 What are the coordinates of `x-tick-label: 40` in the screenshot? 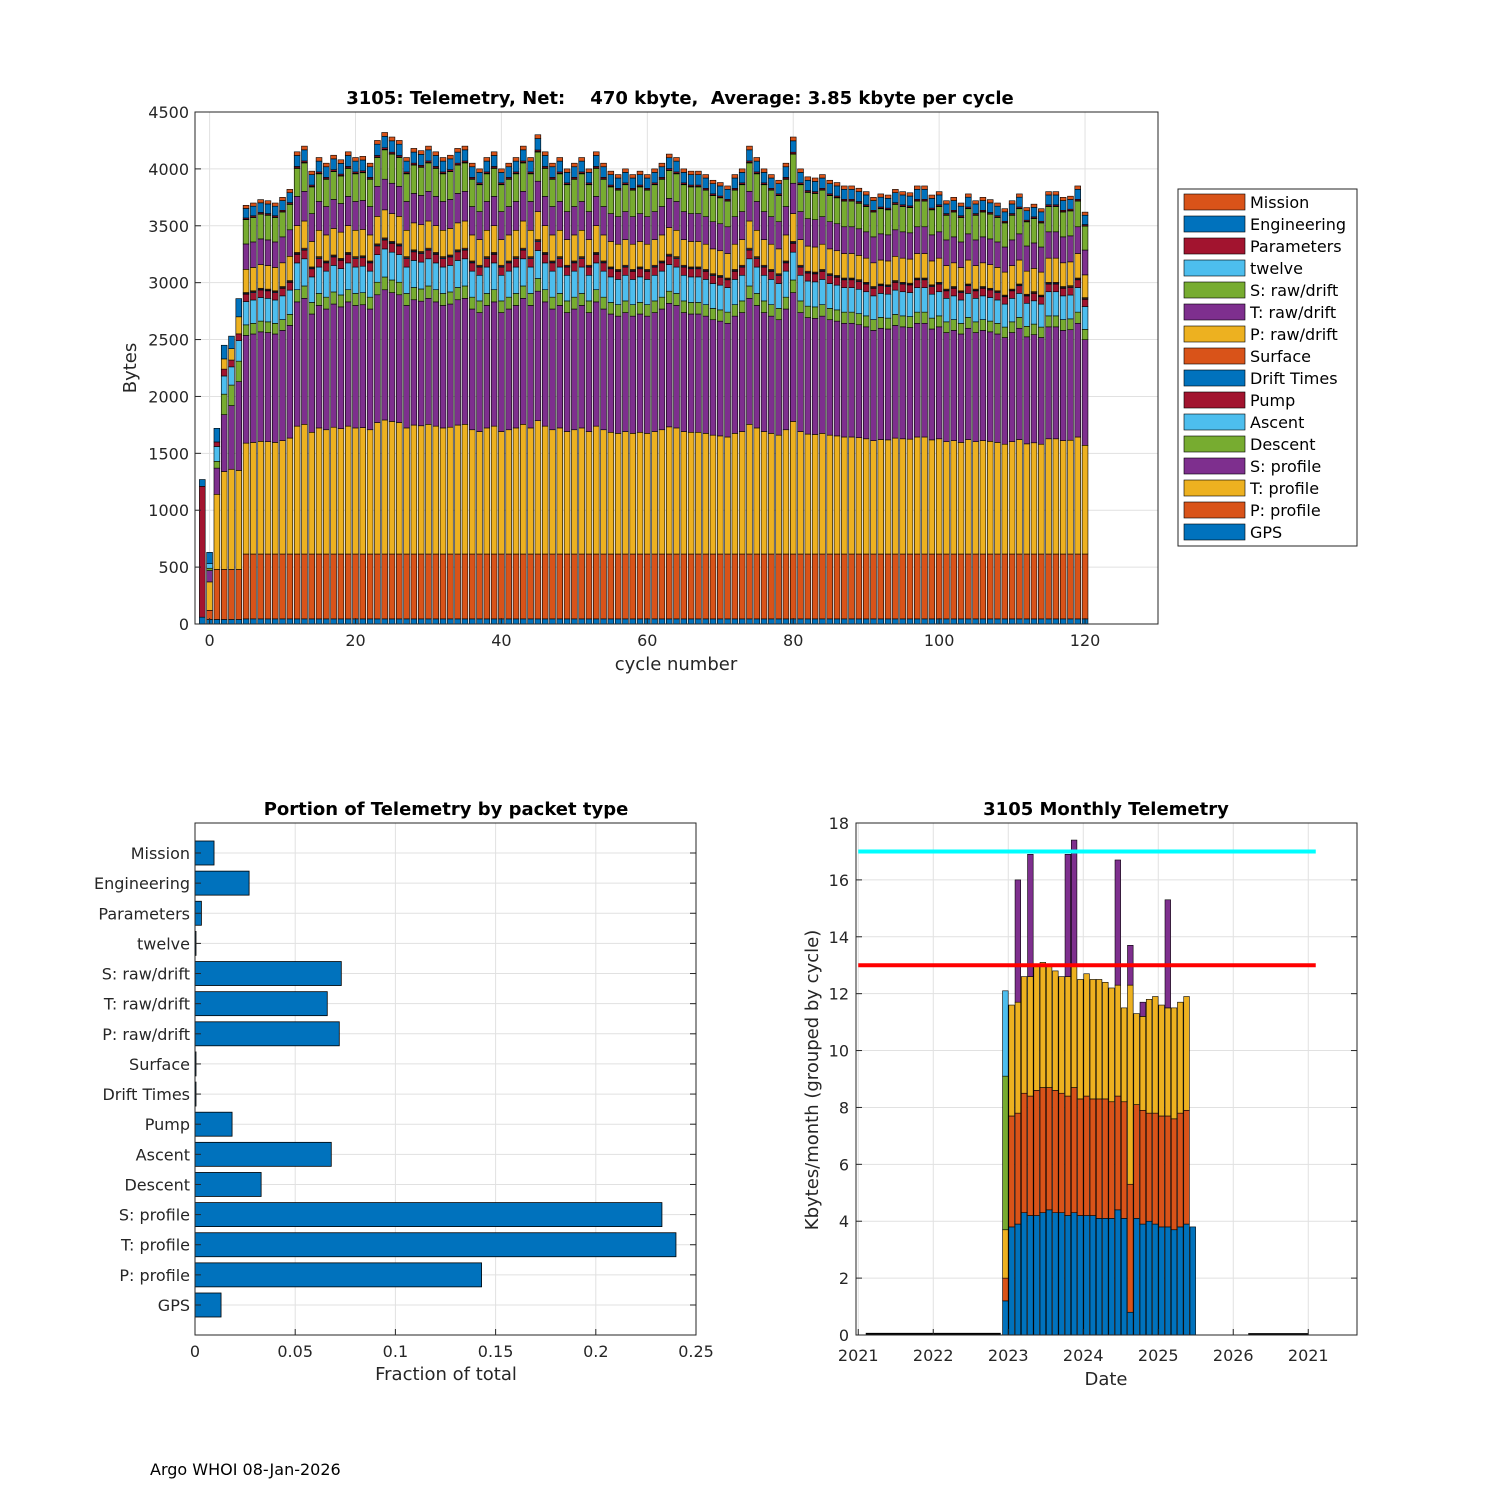 It's located at (501, 640).